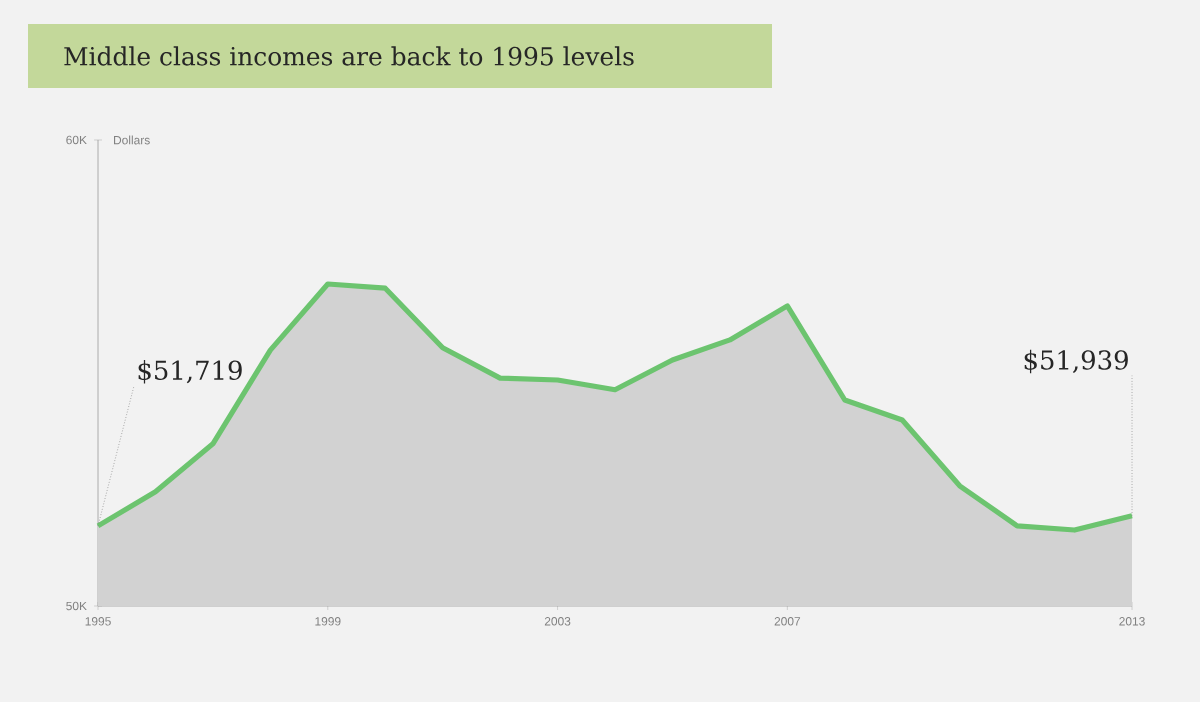 This screenshot has width=1200, height=702. What do you see at coordinates (1076, 361) in the screenshot?
I see `annotation: $51,939` at bounding box center [1076, 361].